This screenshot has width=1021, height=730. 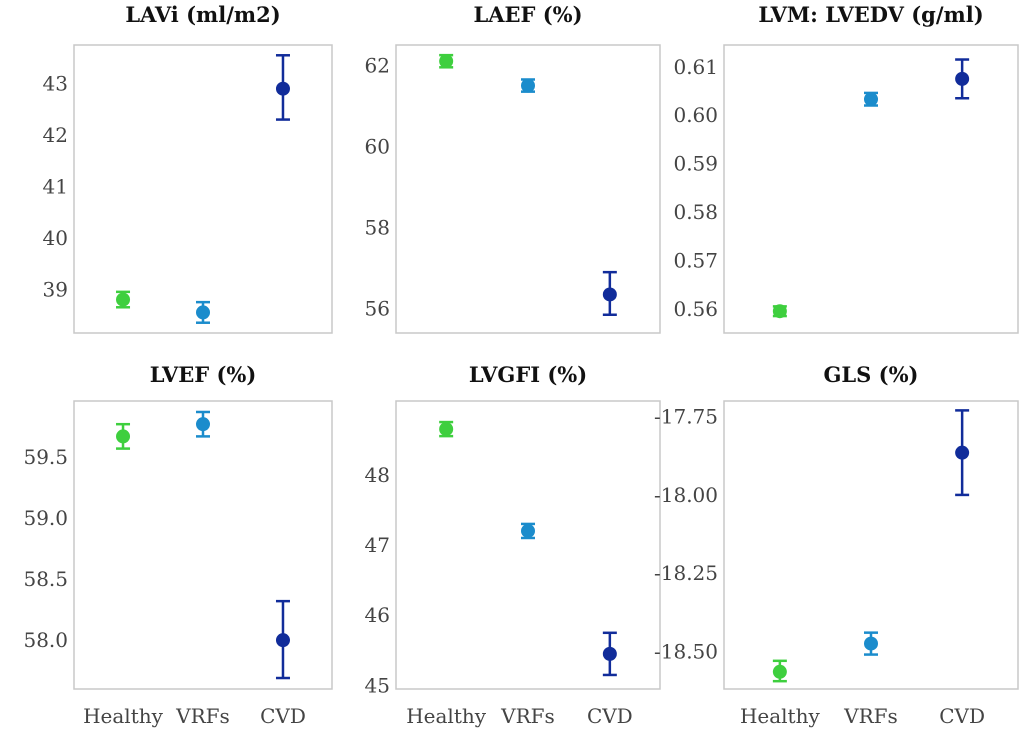 What do you see at coordinates (695, 260) in the screenshot?
I see `y-tick-label: 0.57` at bounding box center [695, 260].